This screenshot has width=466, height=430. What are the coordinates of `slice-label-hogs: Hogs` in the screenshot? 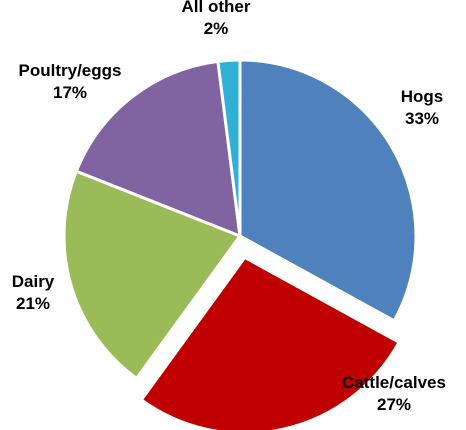 It's located at (422, 96).